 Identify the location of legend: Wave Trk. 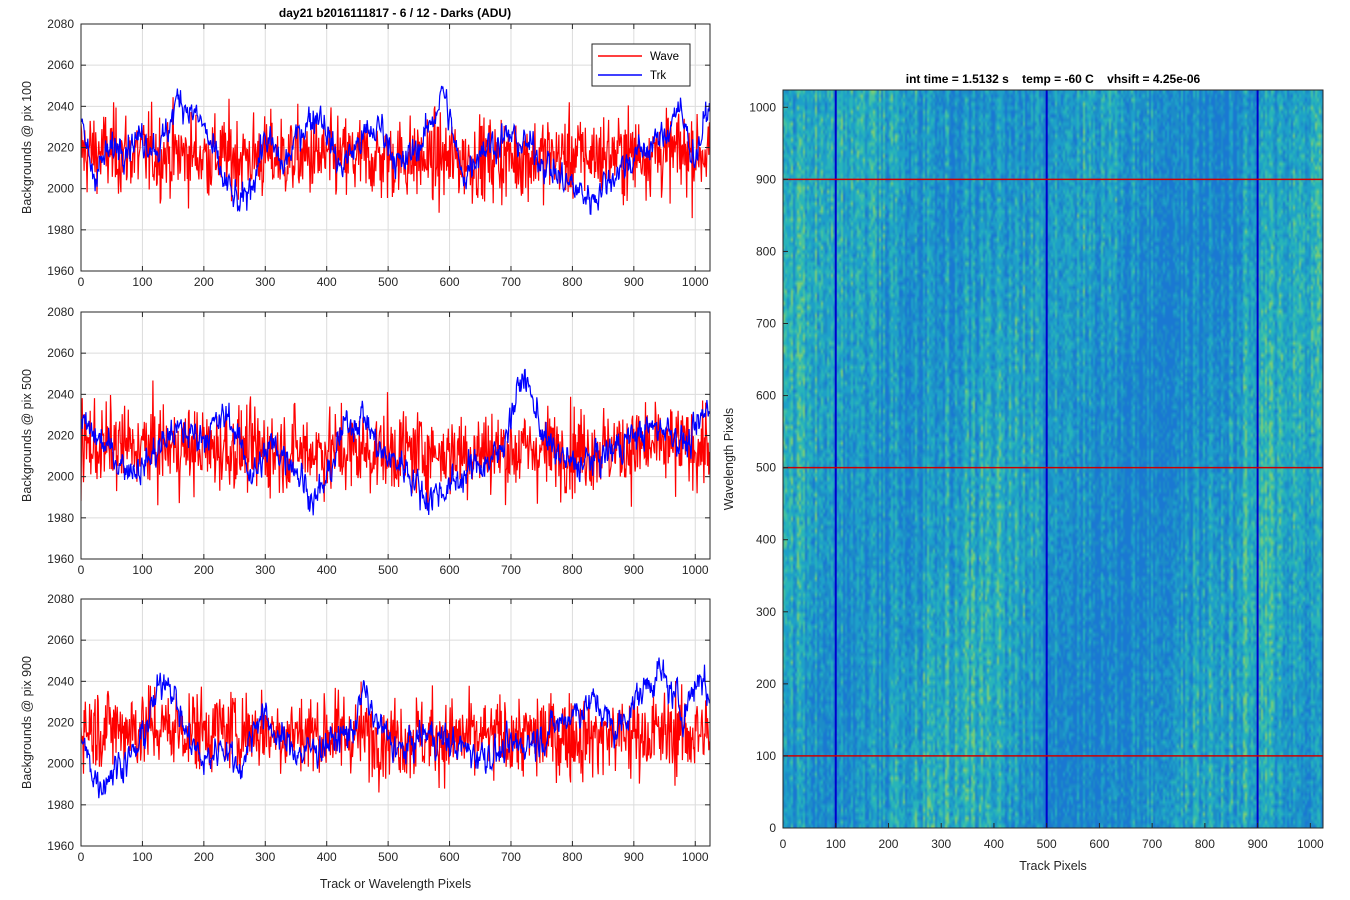
(641, 65).